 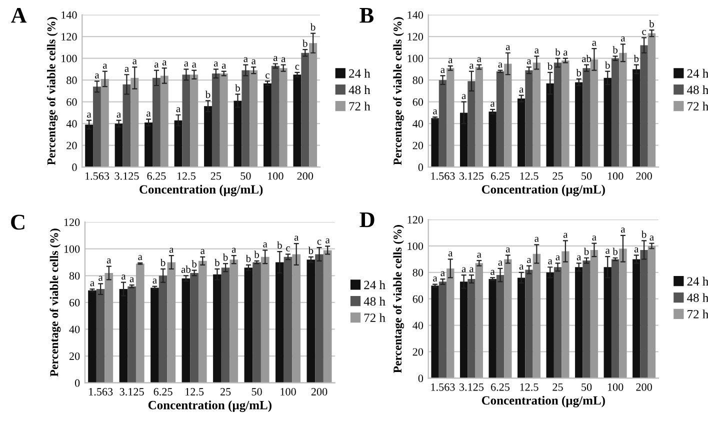 What do you see at coordinates (17, 222) in the screenshot?
I see `chart-title: C` at bounding box center [17, 222].